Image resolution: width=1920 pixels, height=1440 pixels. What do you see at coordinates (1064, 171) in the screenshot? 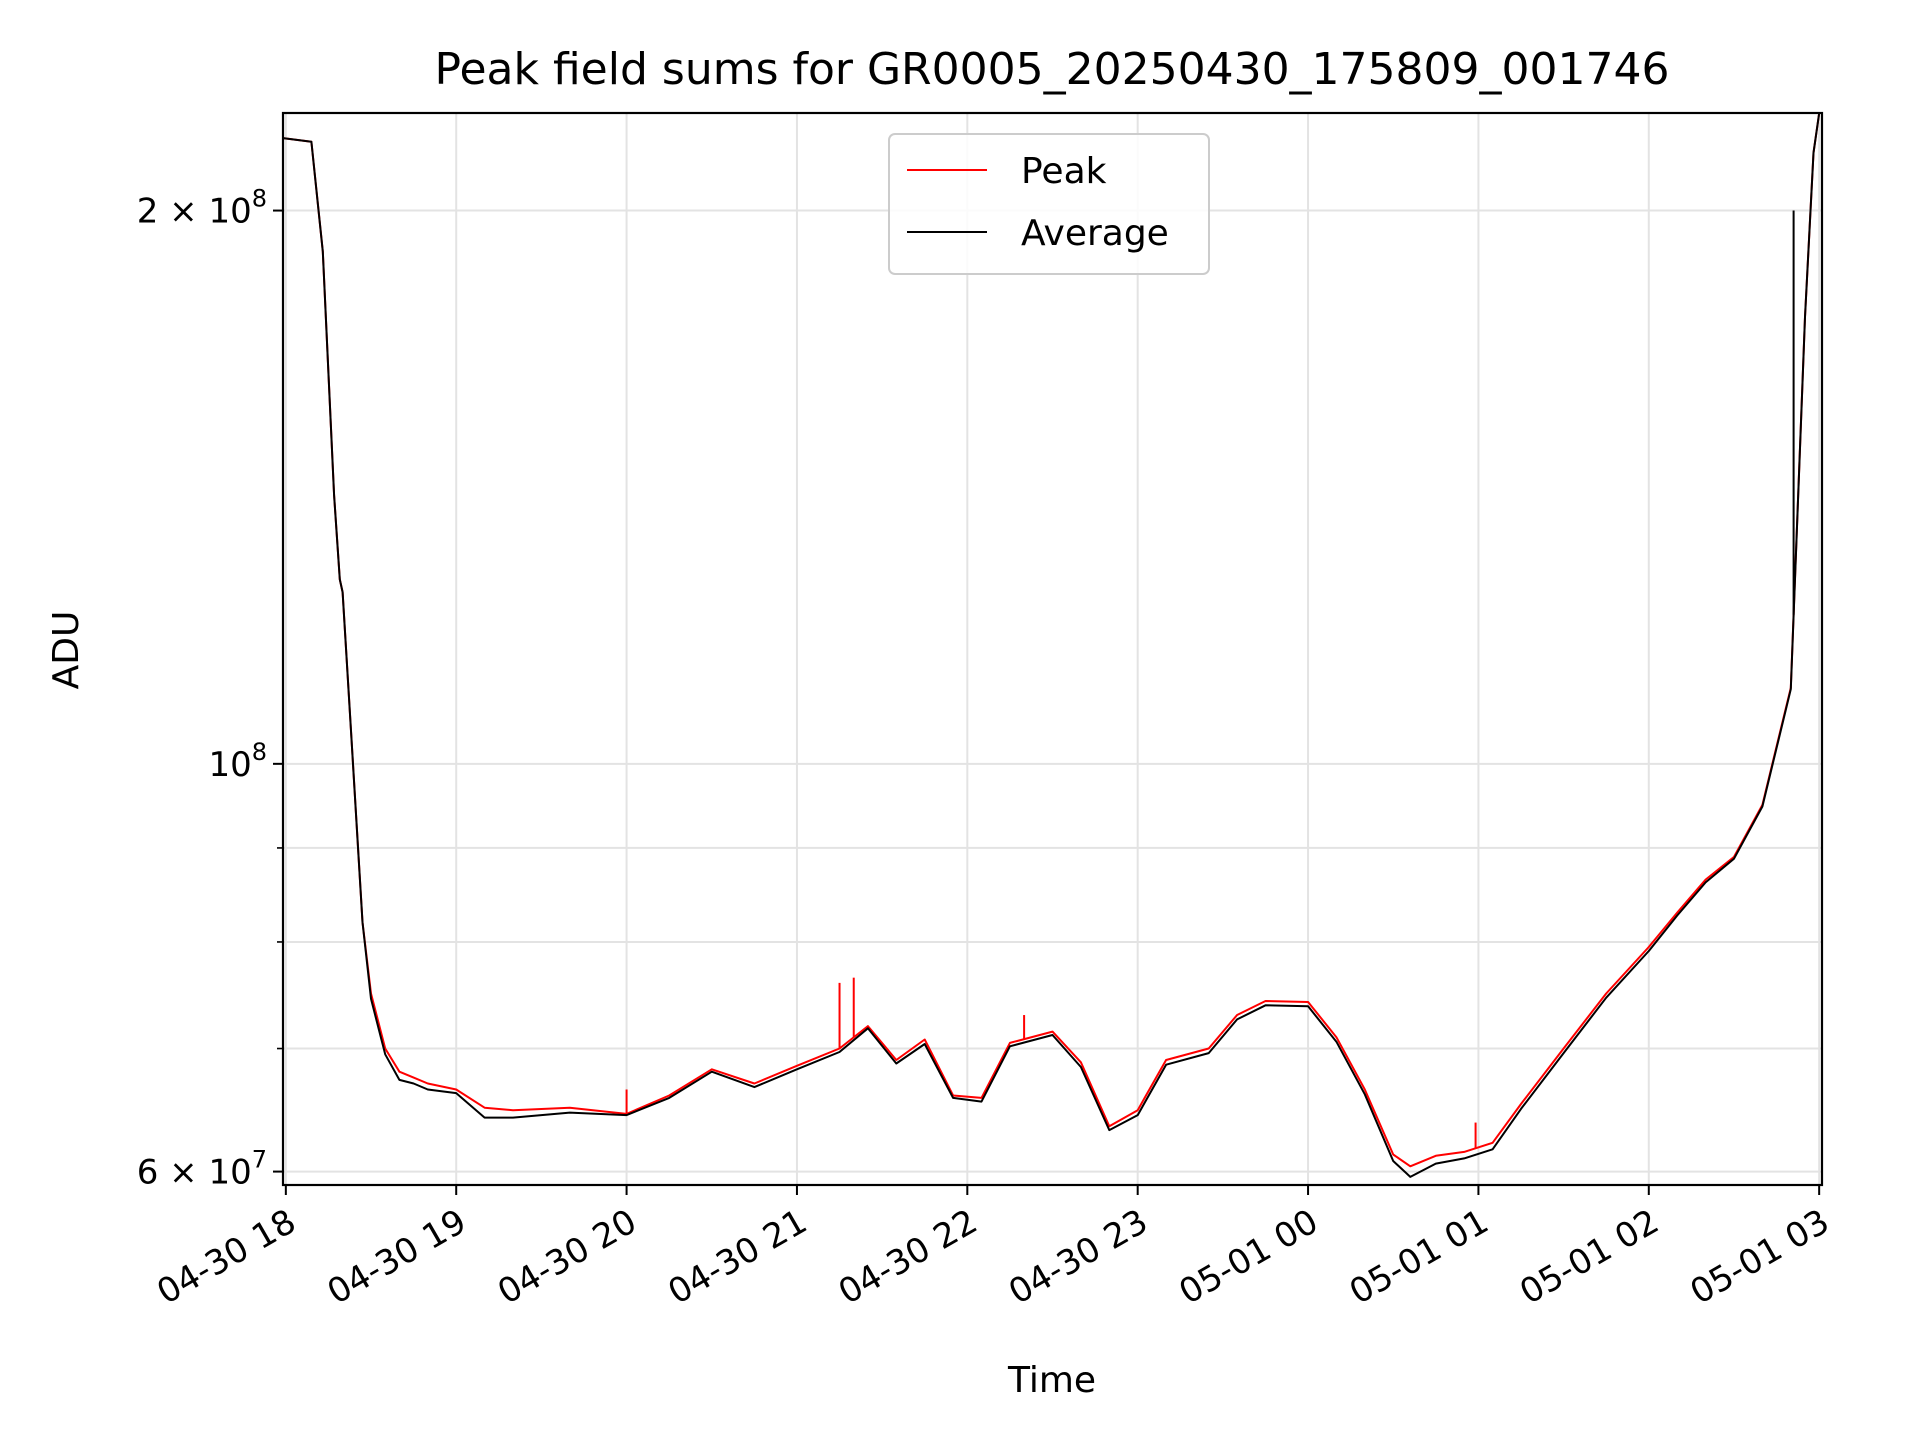
I see `legend-label-peak: Peak` at bounding box center [1064, 171].